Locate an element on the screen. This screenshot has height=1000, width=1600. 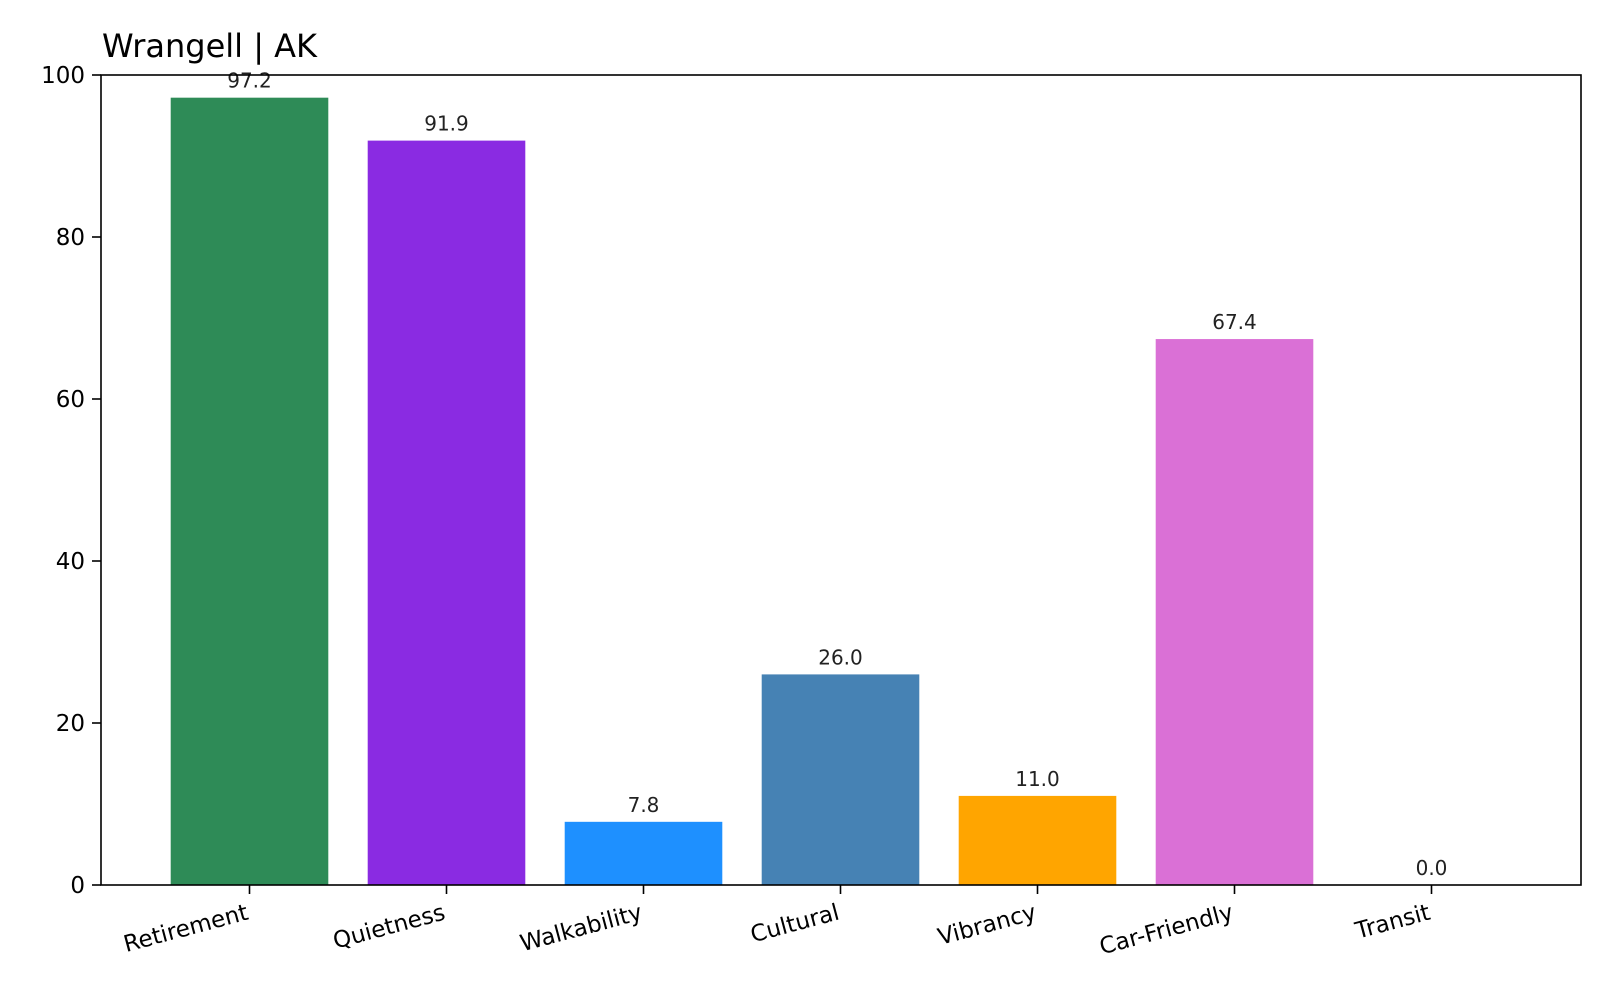
bar-quietness is located at coordinates (446, 513).